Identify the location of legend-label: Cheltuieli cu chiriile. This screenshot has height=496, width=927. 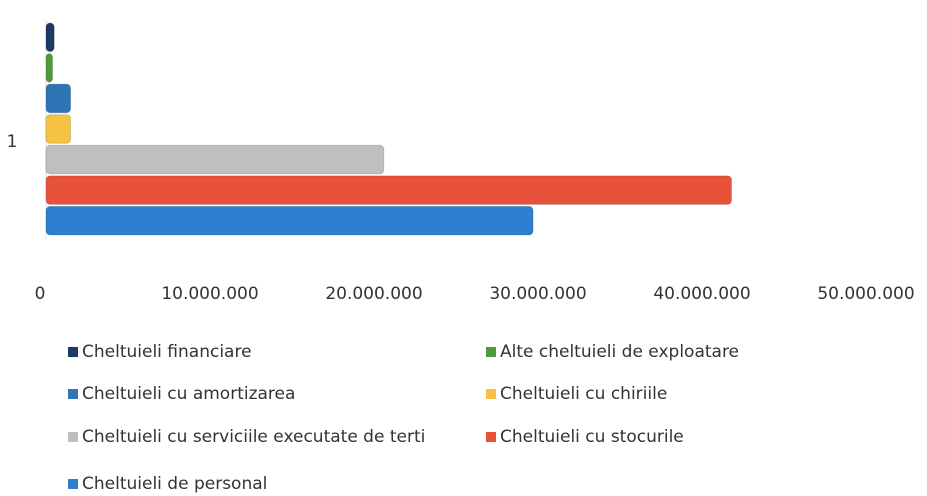
(583, 394).